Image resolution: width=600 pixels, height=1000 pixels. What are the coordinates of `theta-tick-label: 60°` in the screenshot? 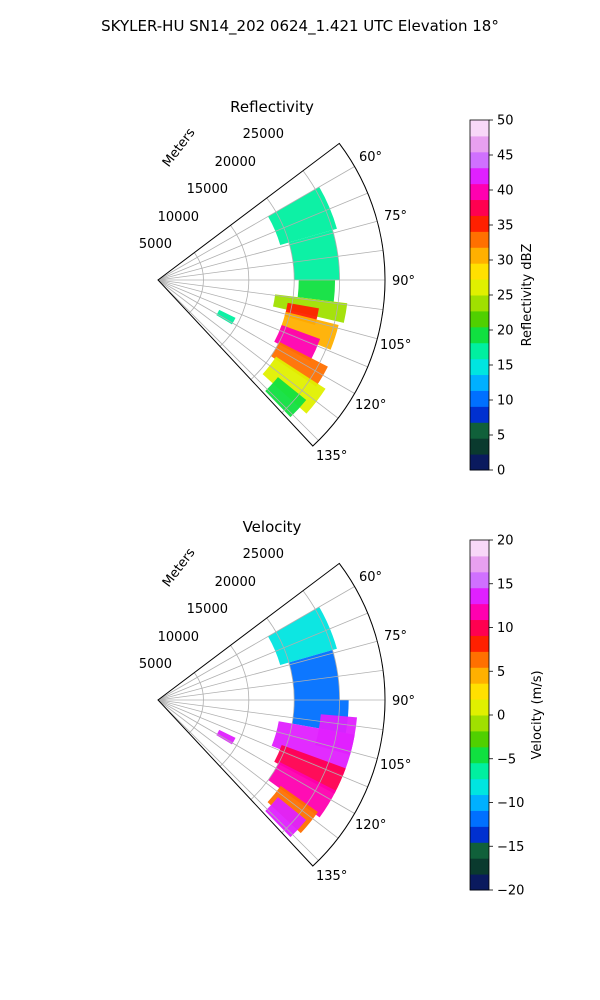 It's located at (370, 157).